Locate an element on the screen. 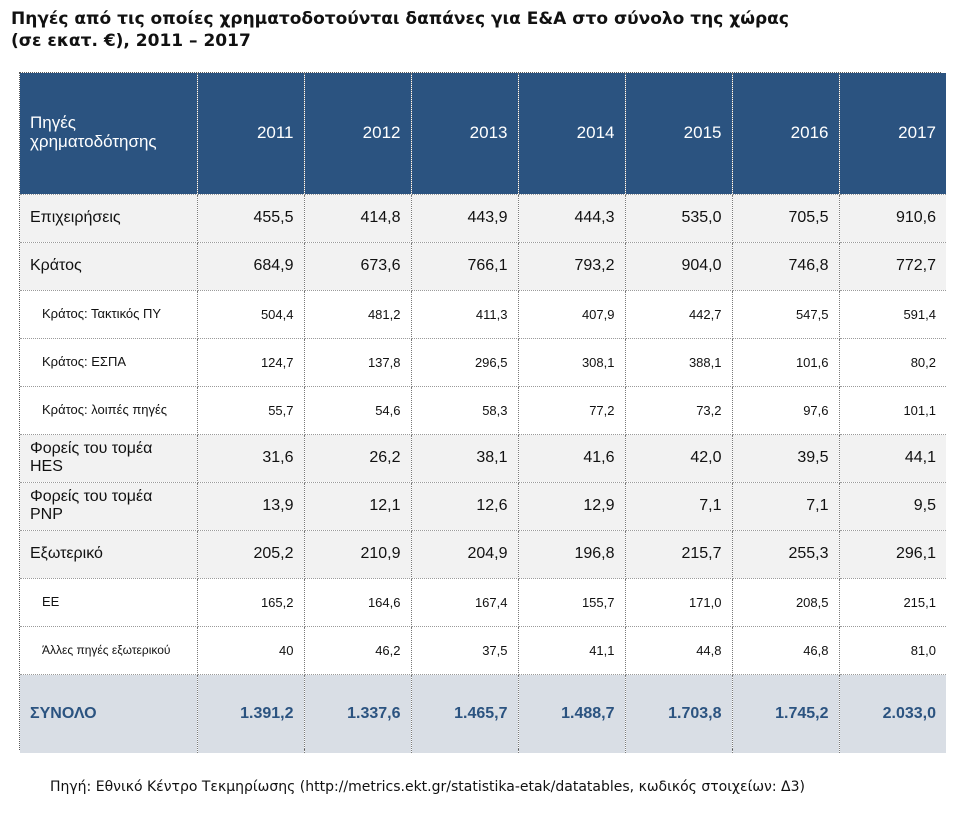  cell-value: 204,9 is located at coordinates (465, 554).